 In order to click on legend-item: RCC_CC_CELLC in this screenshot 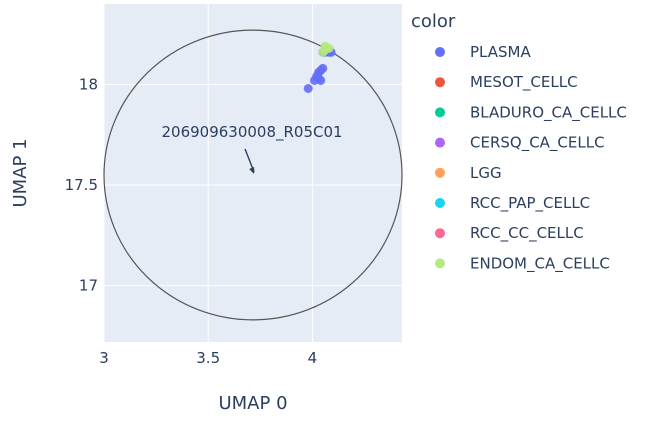, I will do `click(509, 233)`.